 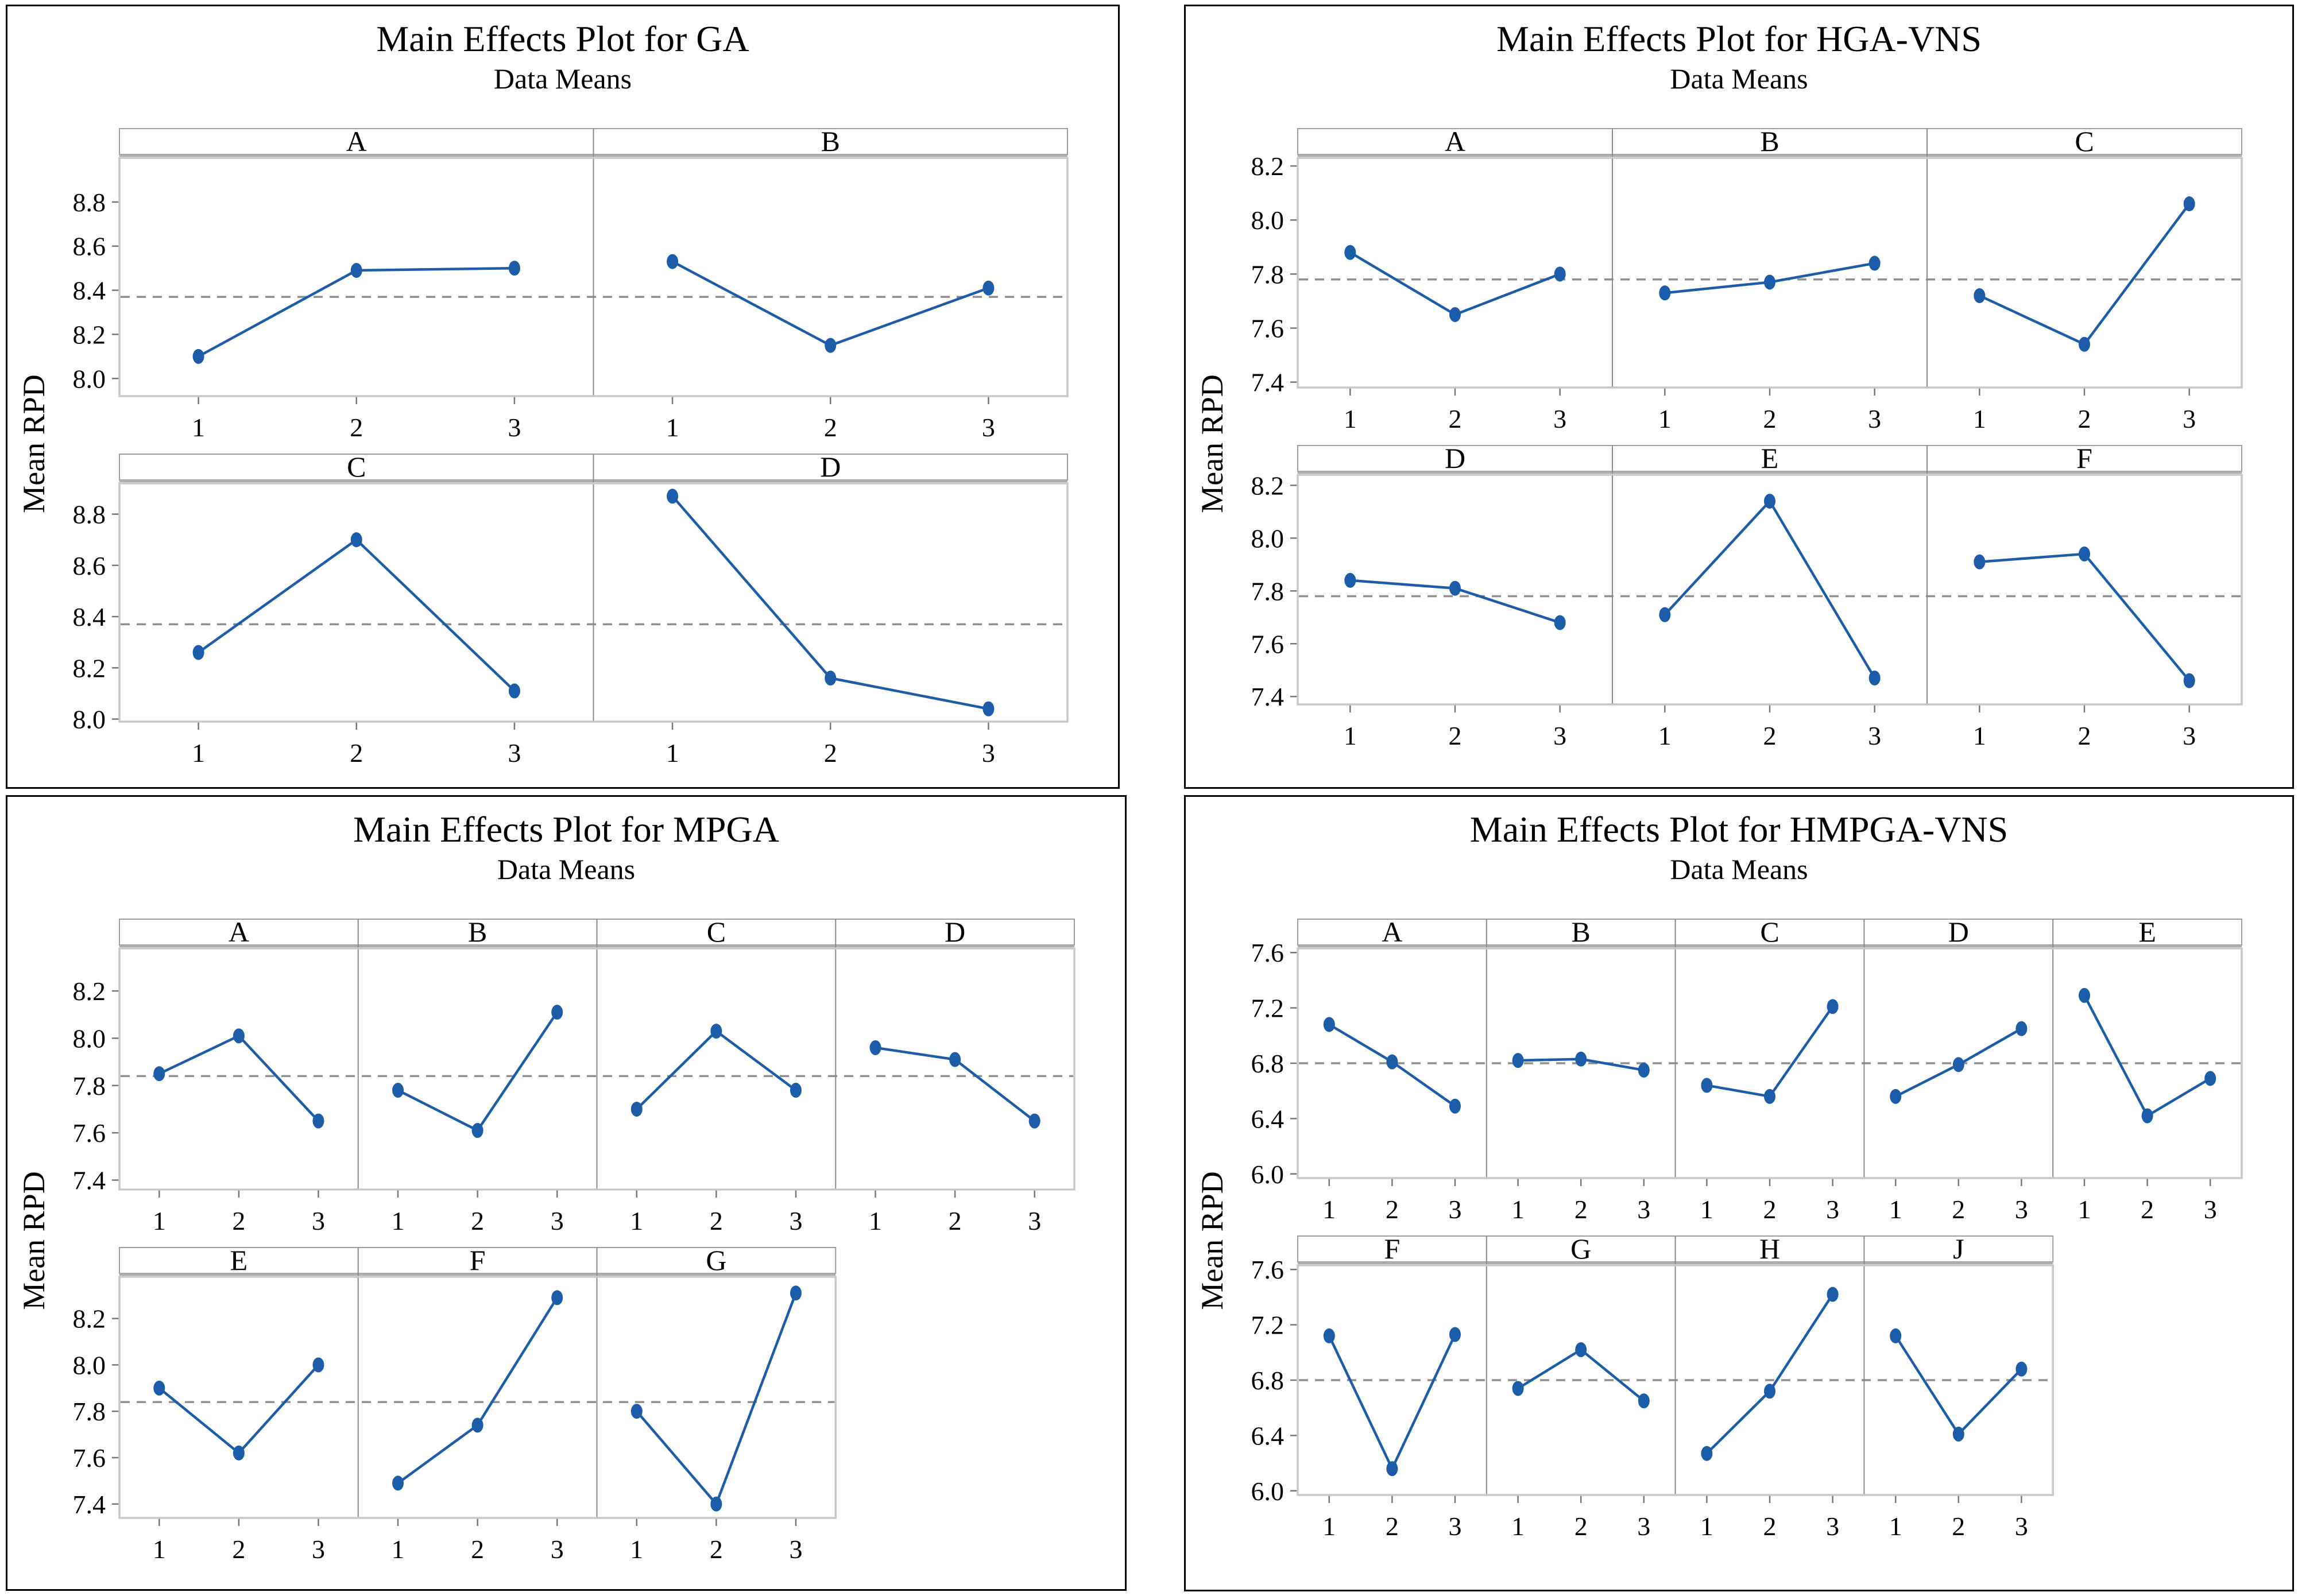 I want to click on y-tick-label: 6.0, so click(x=1268, y=1491).